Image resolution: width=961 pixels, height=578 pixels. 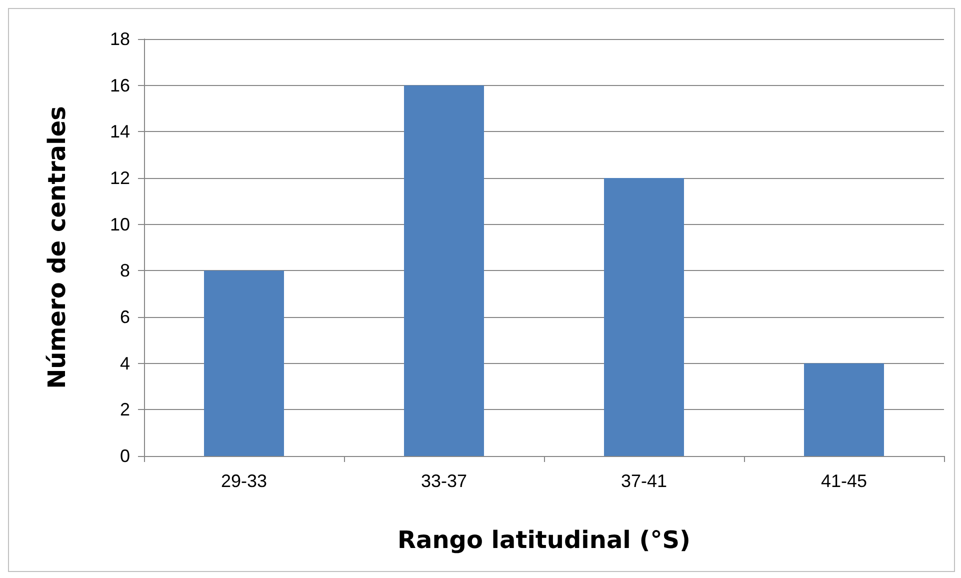 What do you see at coordinates (120, 178) in the screenshot?
I see `y-tick-label: 12` at bounding box center [120, 178].